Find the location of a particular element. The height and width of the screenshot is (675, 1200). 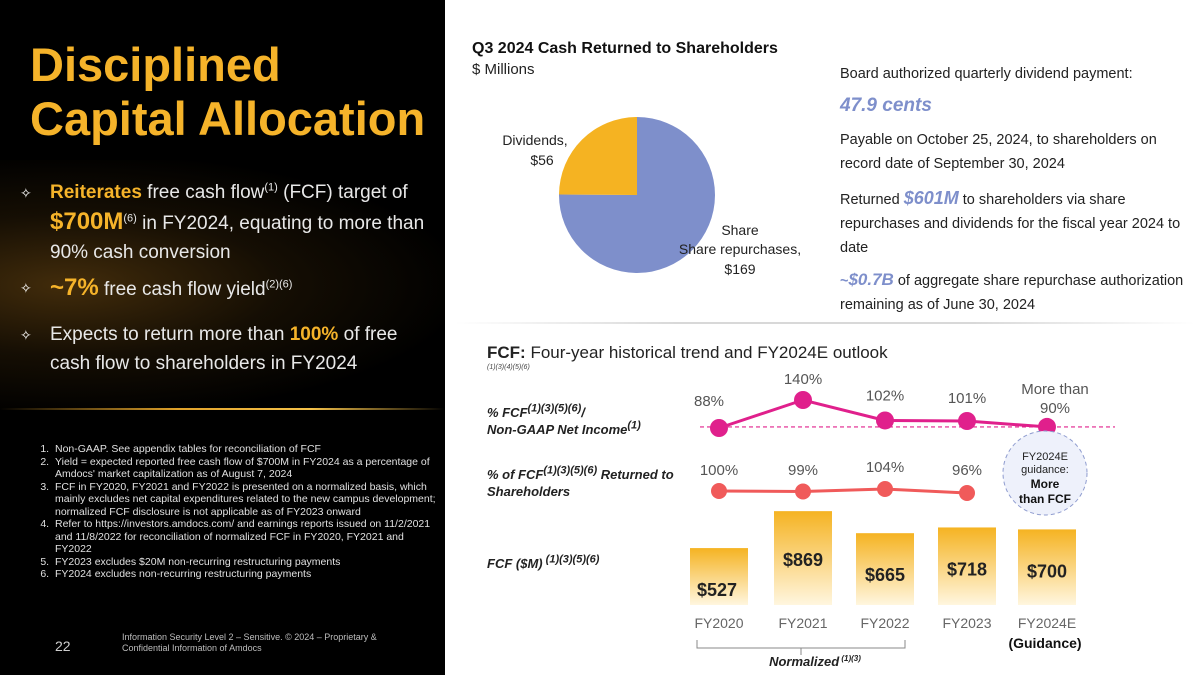

footnote-ref: (2)(6) is located at coordinates (279, 284).